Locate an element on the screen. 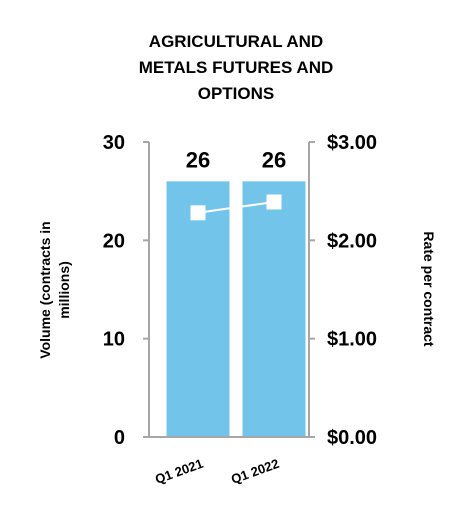  chart-title-line-1: AGRICULTURAL AND is located at coordinates (236, 41).